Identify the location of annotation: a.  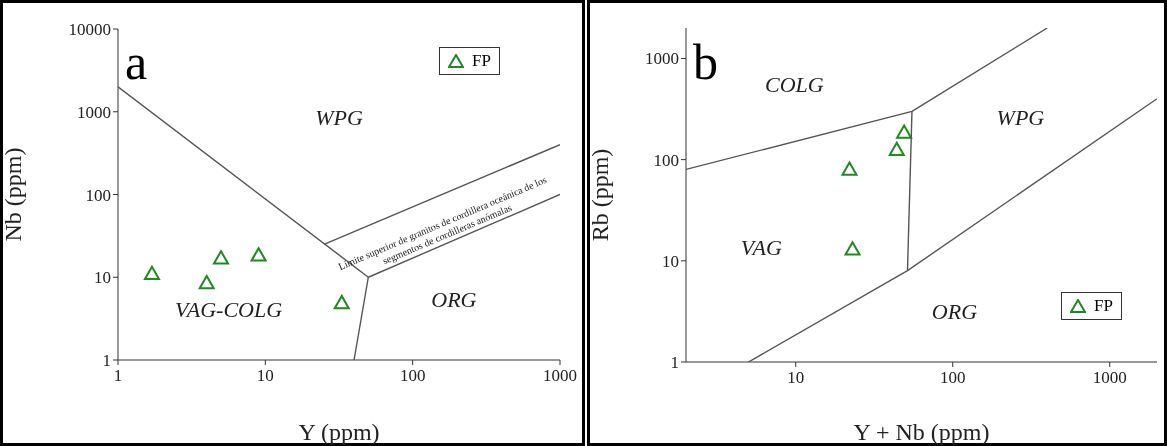
(136, 62).